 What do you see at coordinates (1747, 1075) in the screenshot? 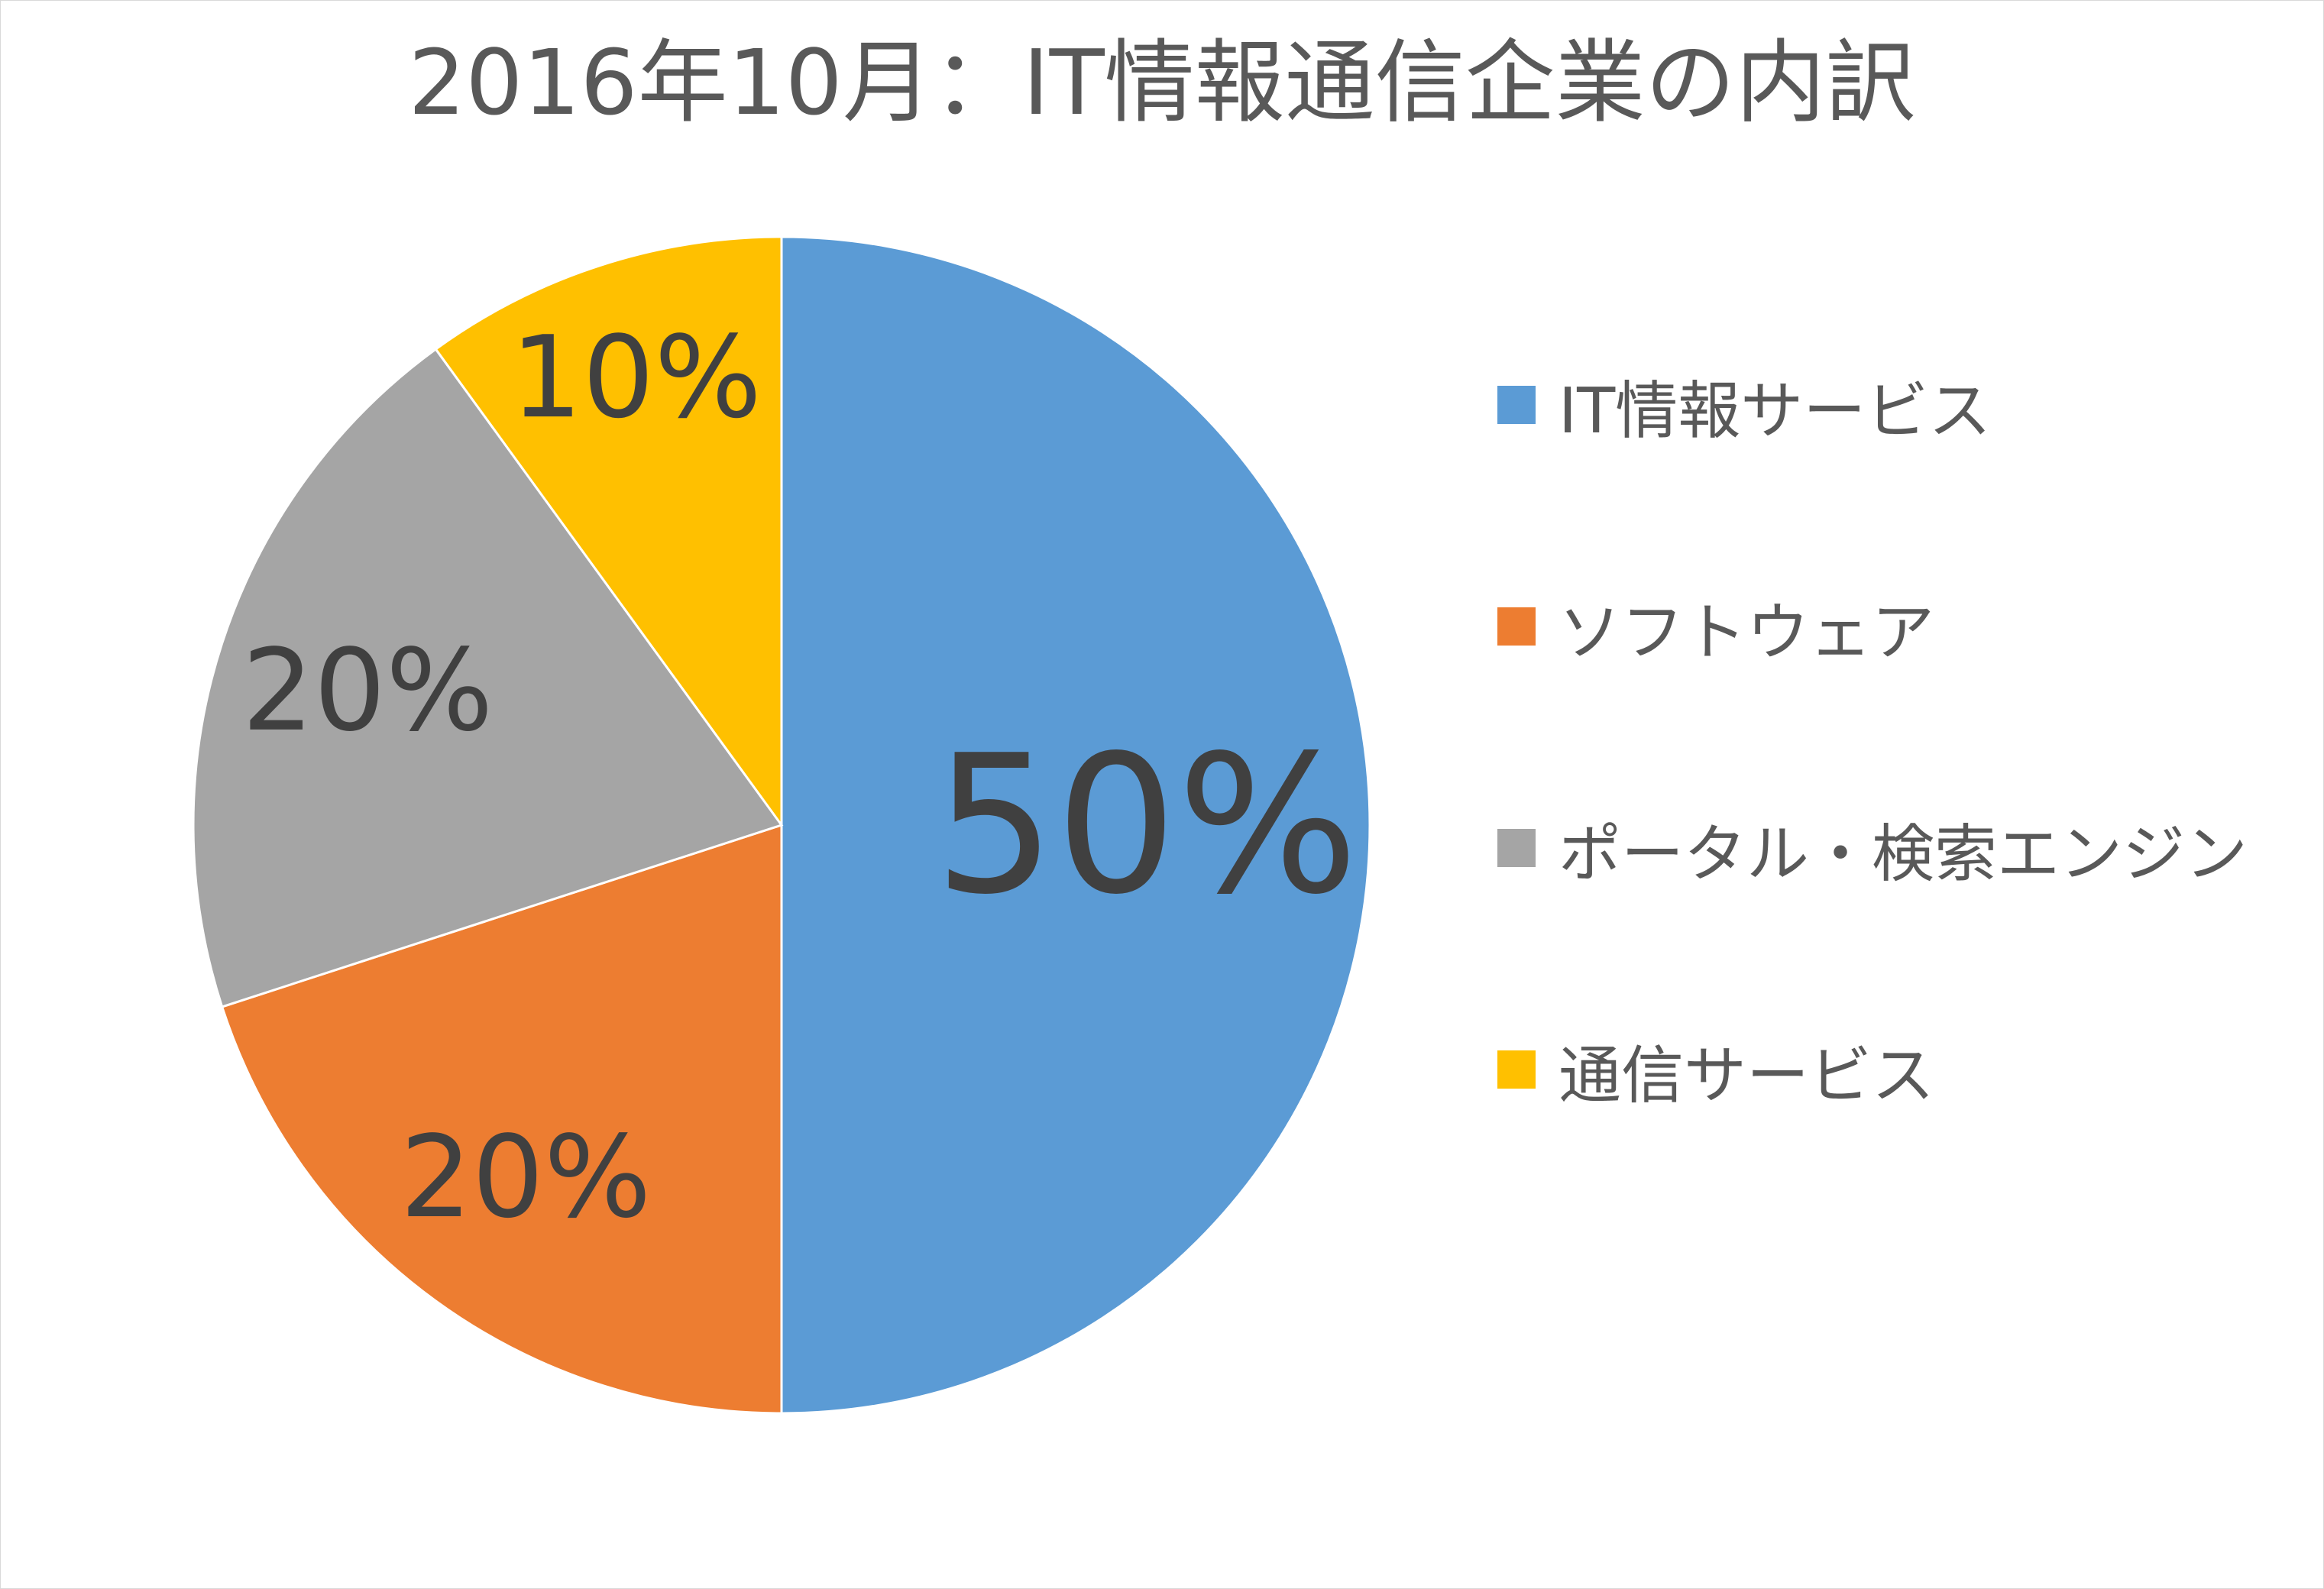
I see `legend-label: 通信サービス` at bounding box center [1747, 1075].